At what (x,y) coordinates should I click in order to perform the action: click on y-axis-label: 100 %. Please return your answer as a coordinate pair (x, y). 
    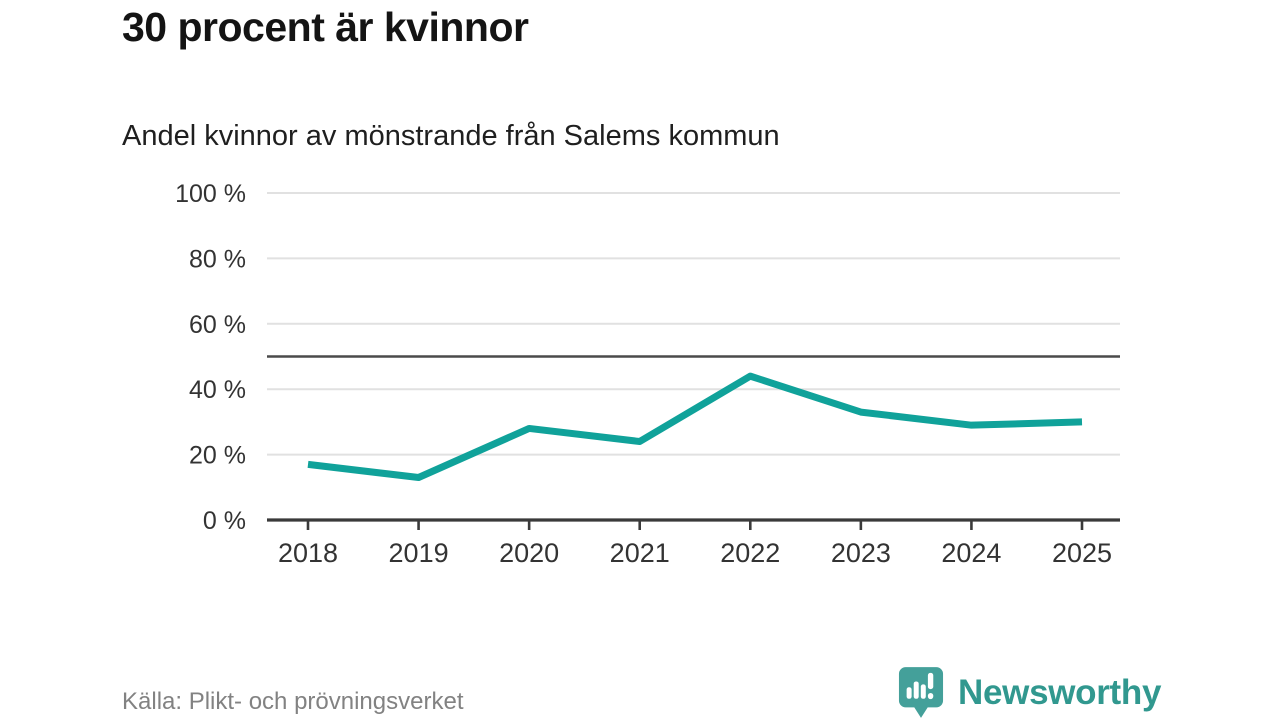
    Looking at the image, I should click on (210, 194).